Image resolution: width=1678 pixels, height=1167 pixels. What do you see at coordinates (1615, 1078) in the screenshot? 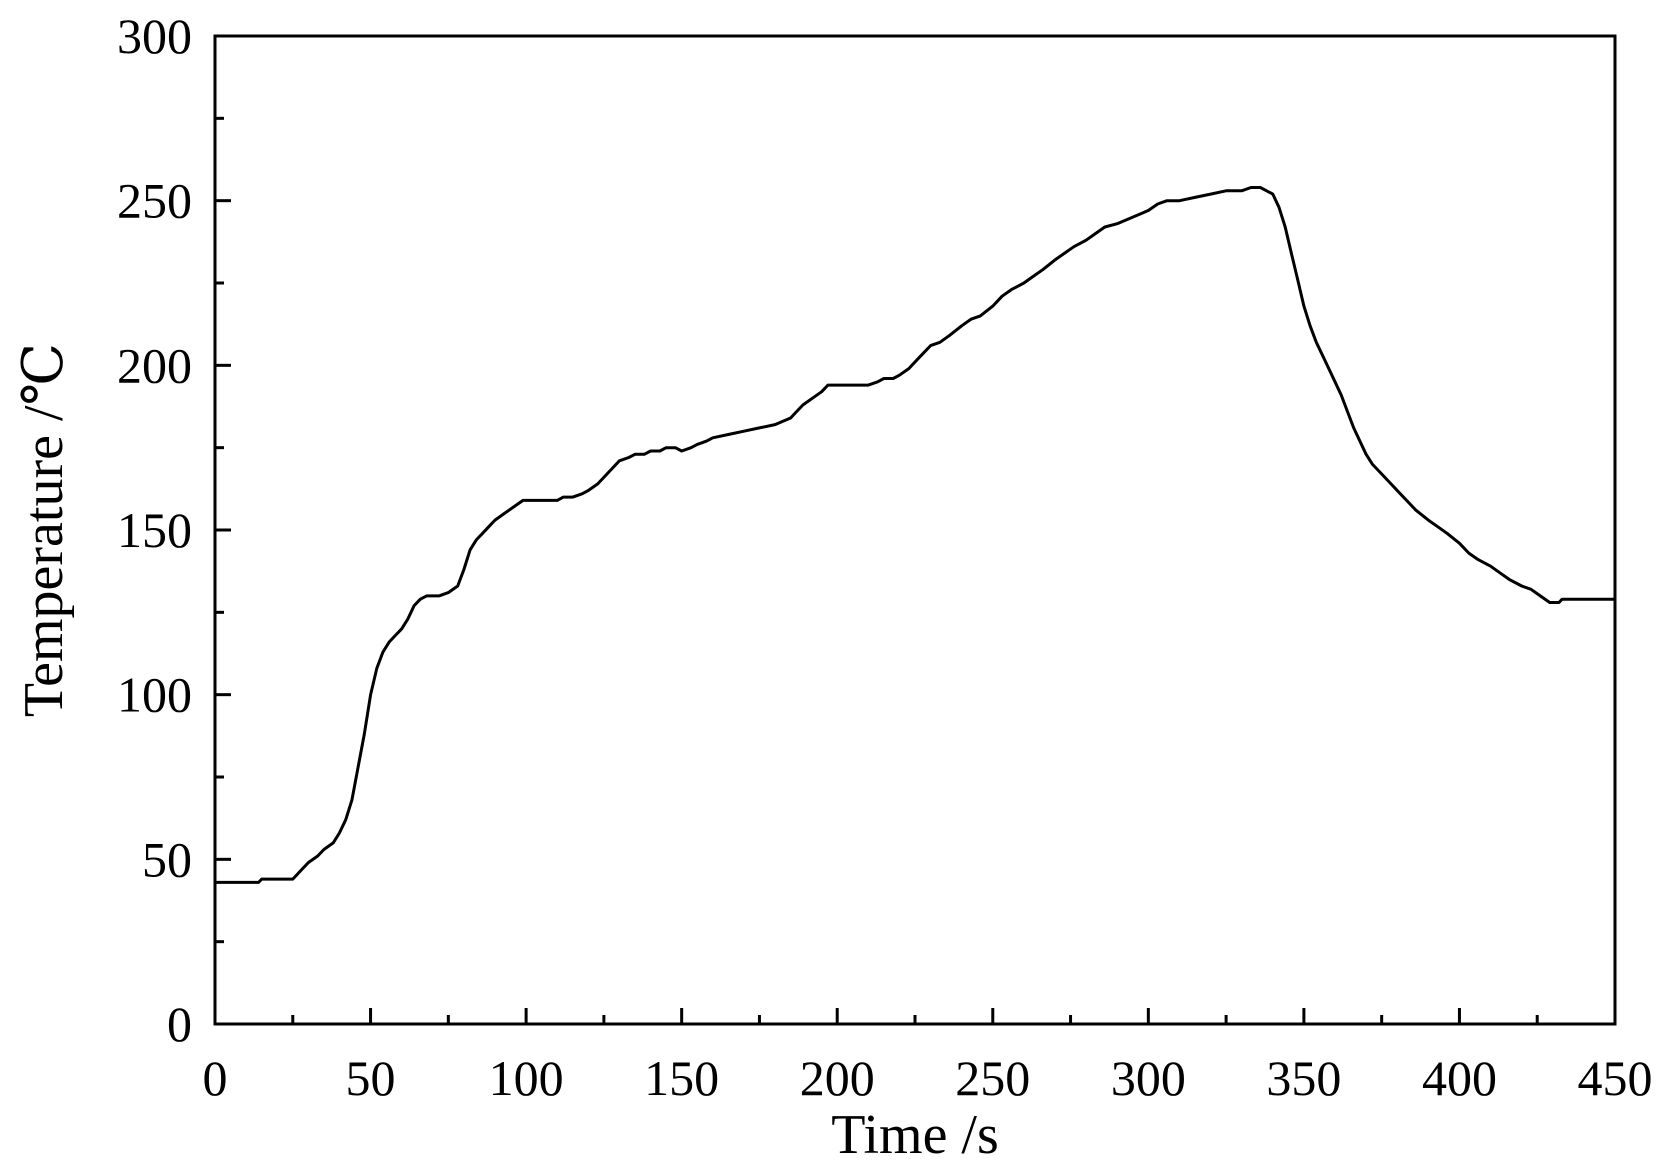
I see `x-tick-label: 450` at bounding box center [1615, 1078].